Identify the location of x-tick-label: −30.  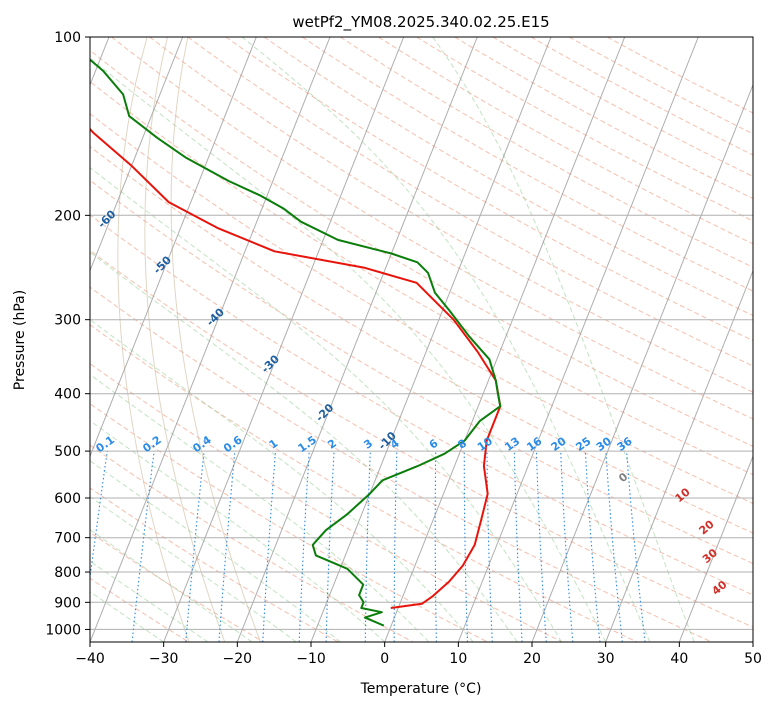
(164, 659).